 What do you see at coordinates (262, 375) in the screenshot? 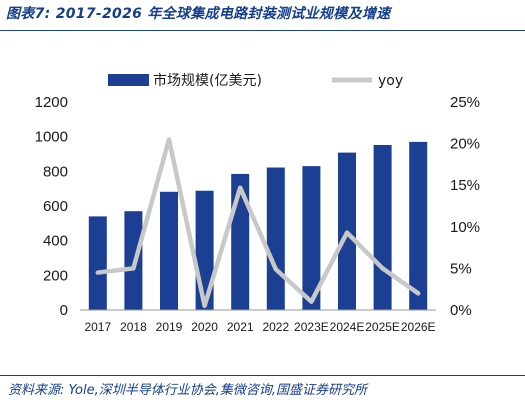
I see `source-divider` at bounding box center [262, 375].